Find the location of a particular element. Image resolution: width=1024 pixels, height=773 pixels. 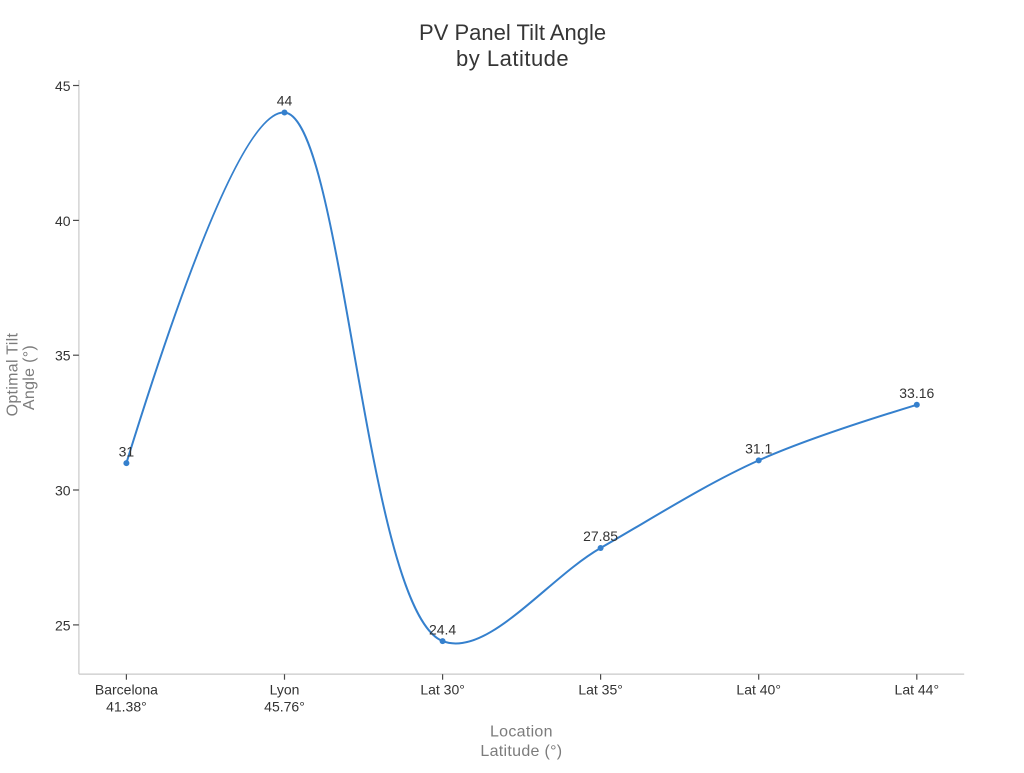

svg-text: Barcelona is located at coordinates (126, 690).